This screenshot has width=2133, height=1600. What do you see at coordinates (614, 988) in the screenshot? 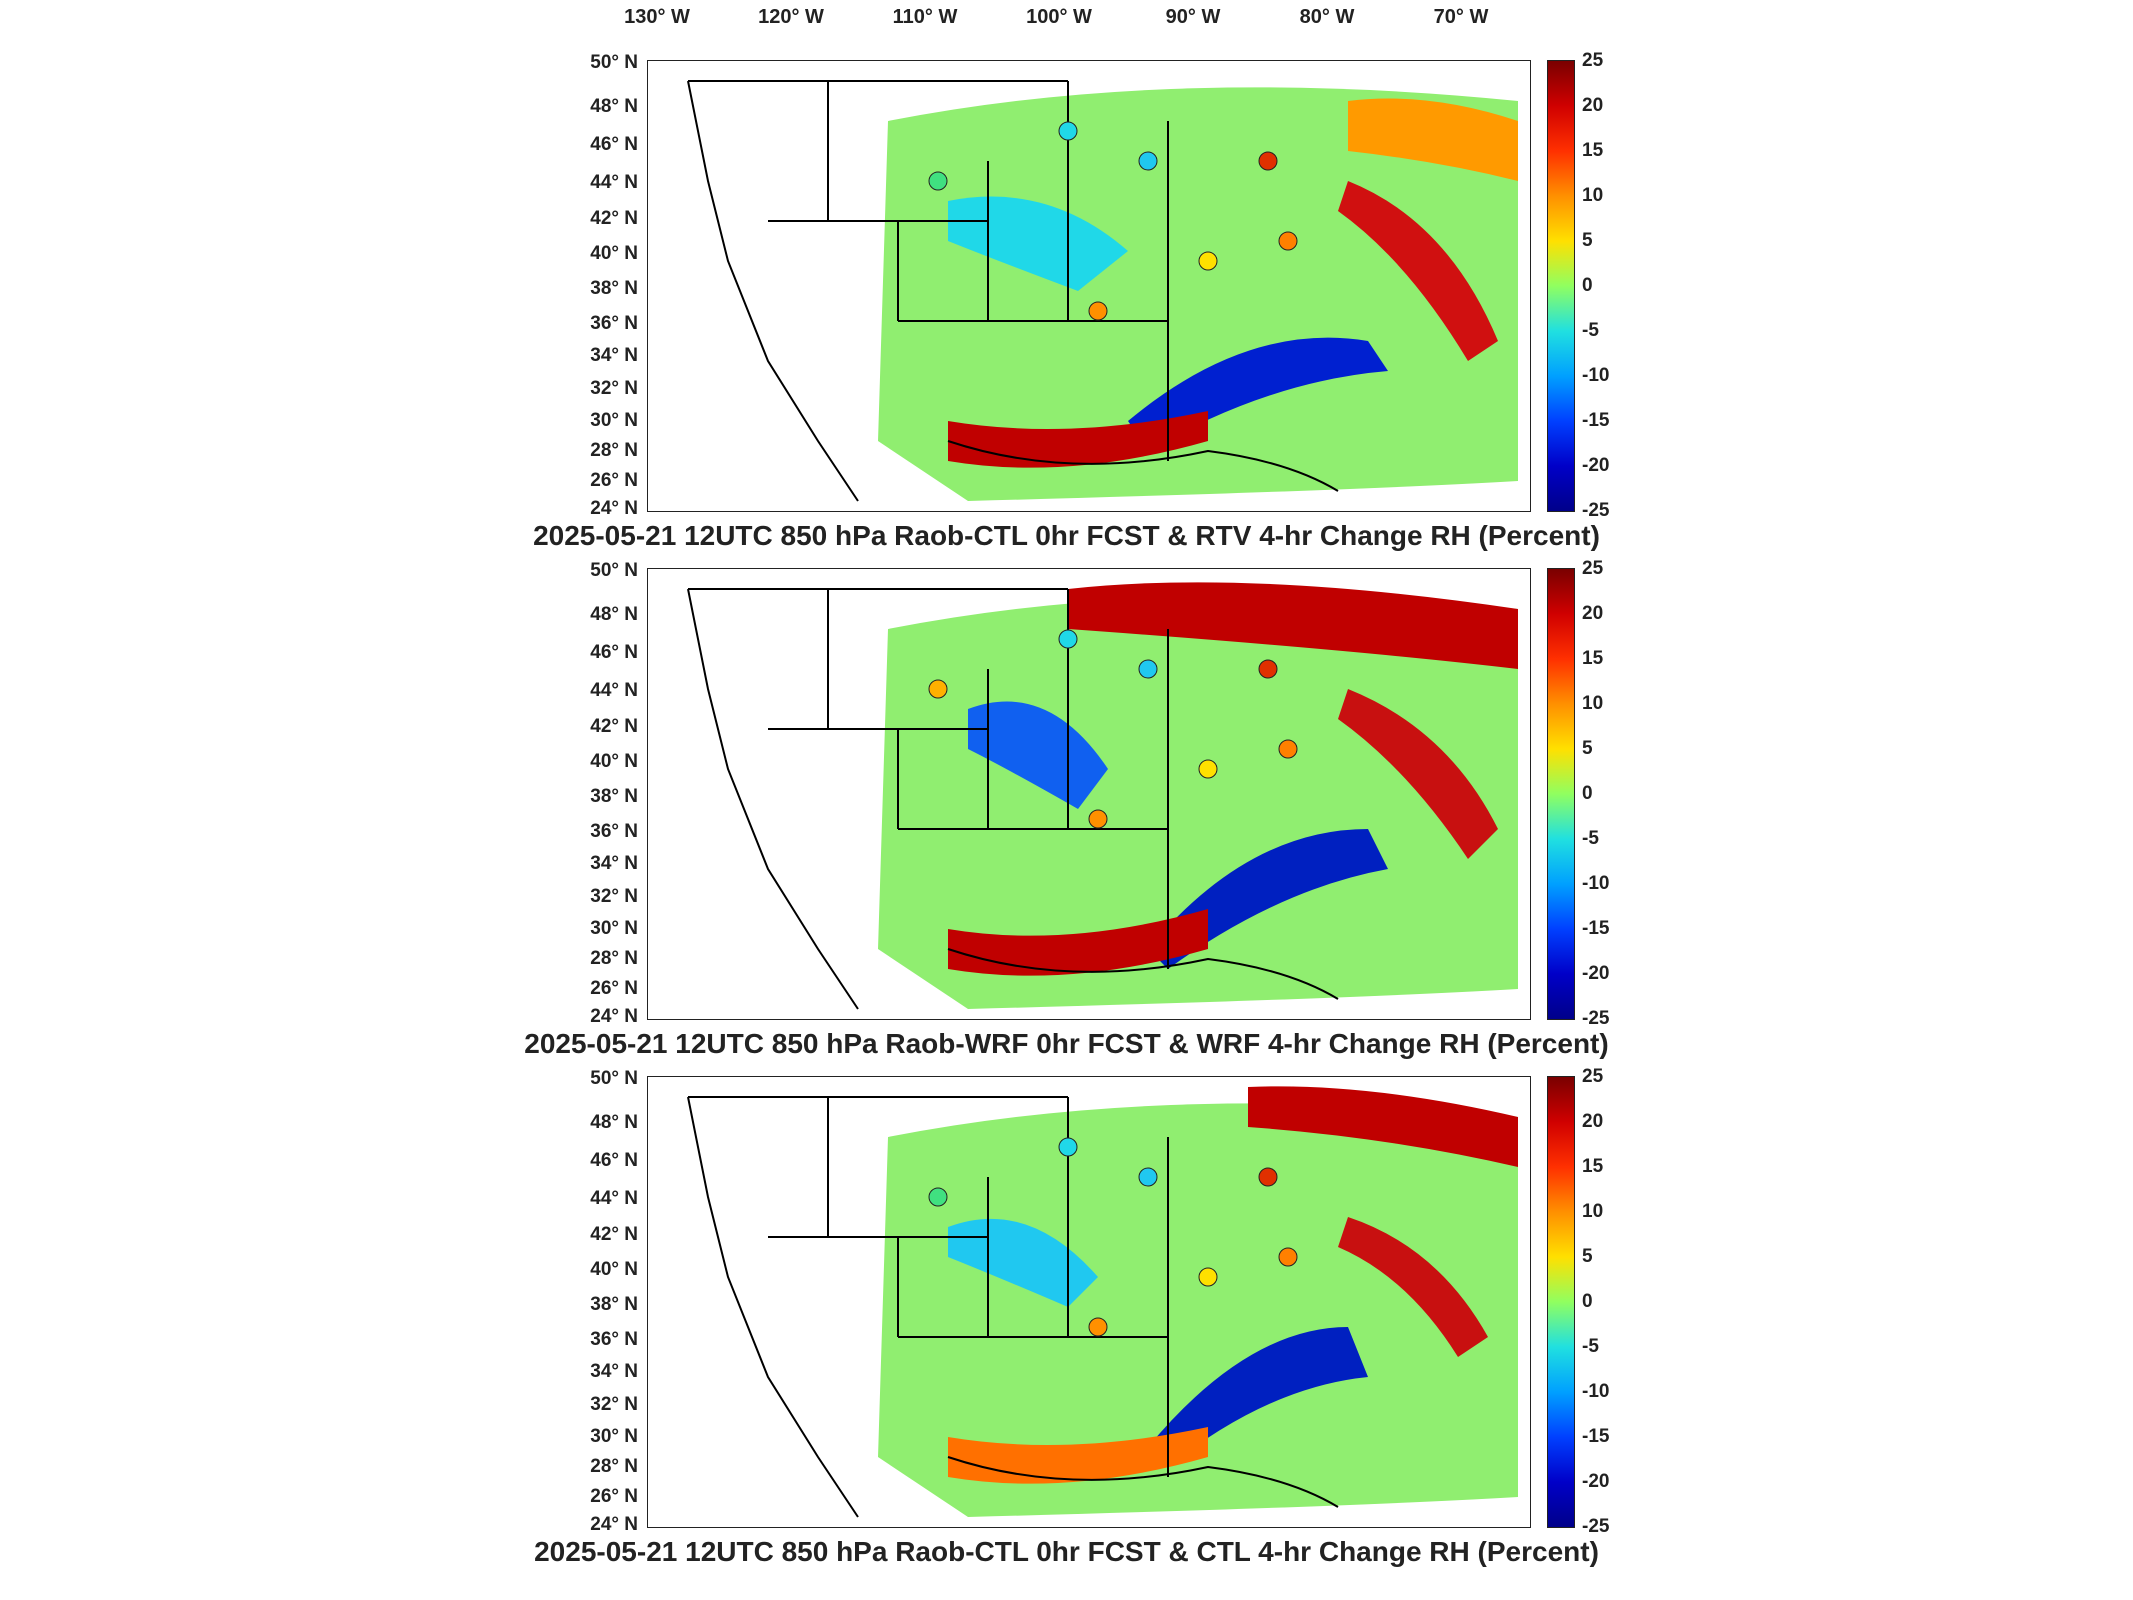
I see `latitude-label: 26° N` at bounding box center [614, 988].